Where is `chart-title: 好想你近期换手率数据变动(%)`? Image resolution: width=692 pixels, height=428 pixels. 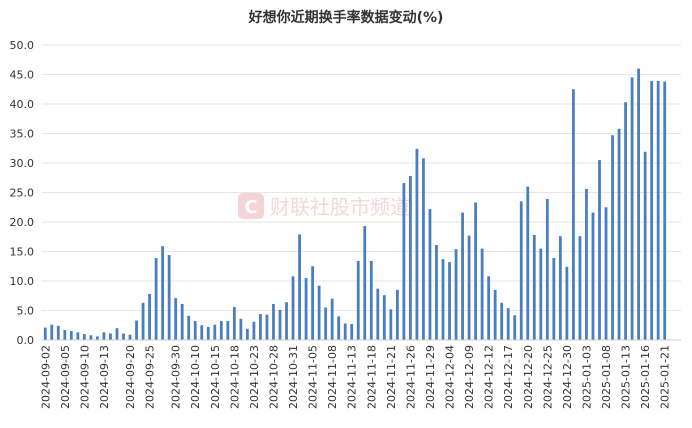 chart-title: 好想你近期换手率数据变动(%) is located at coordinates (346, 17).